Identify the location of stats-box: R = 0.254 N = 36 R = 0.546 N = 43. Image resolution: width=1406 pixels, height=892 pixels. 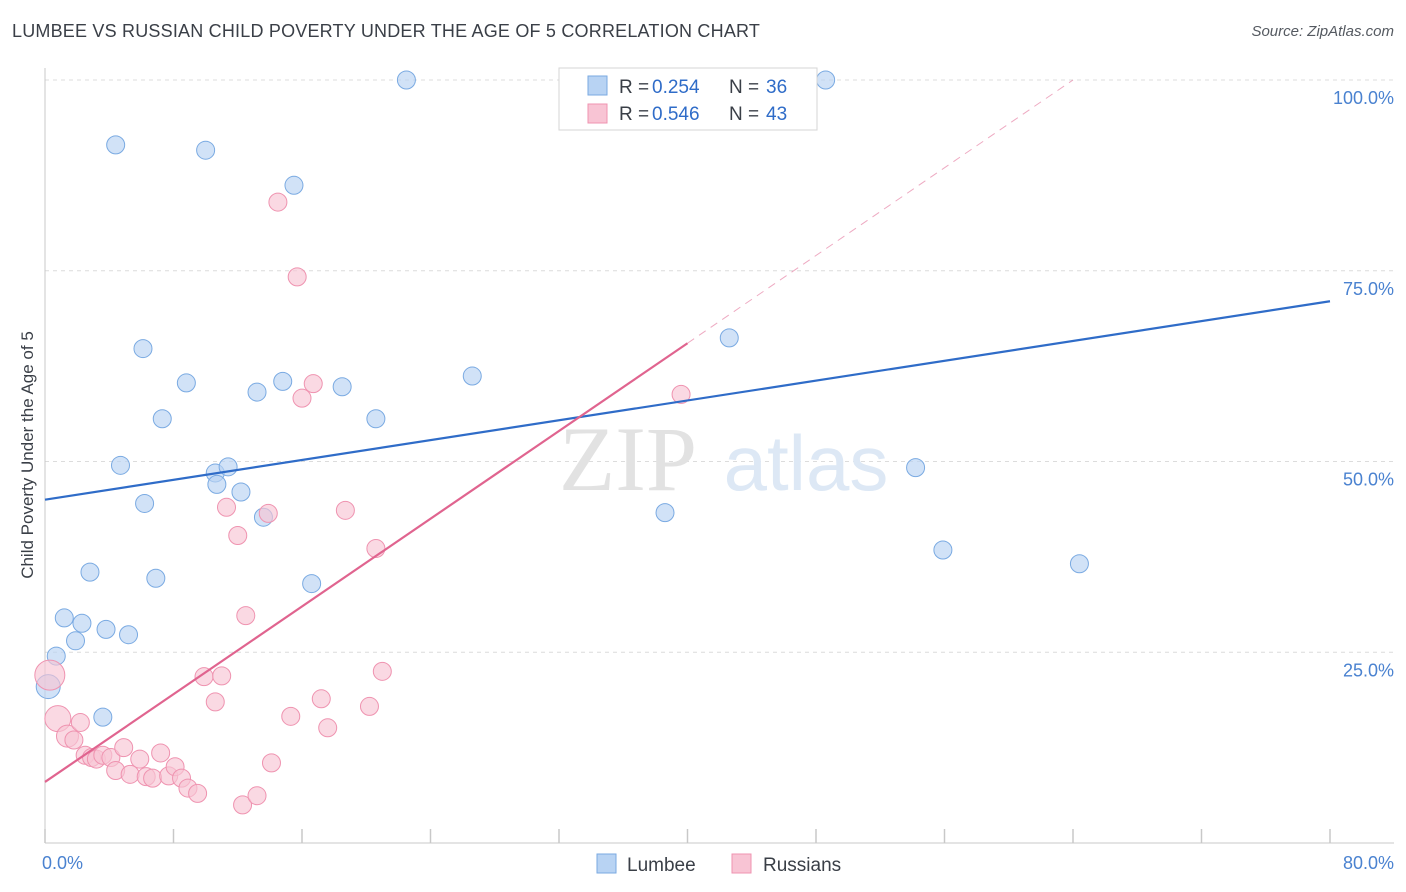
(688, 99).